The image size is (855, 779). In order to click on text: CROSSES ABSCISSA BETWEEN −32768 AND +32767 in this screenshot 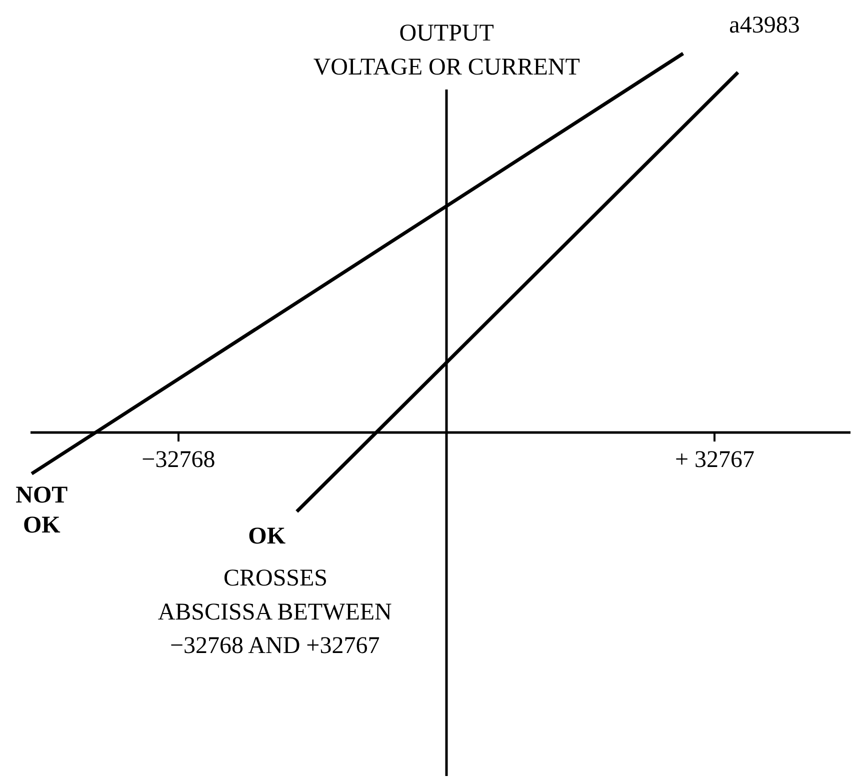, I will do `click(275, 613)`.